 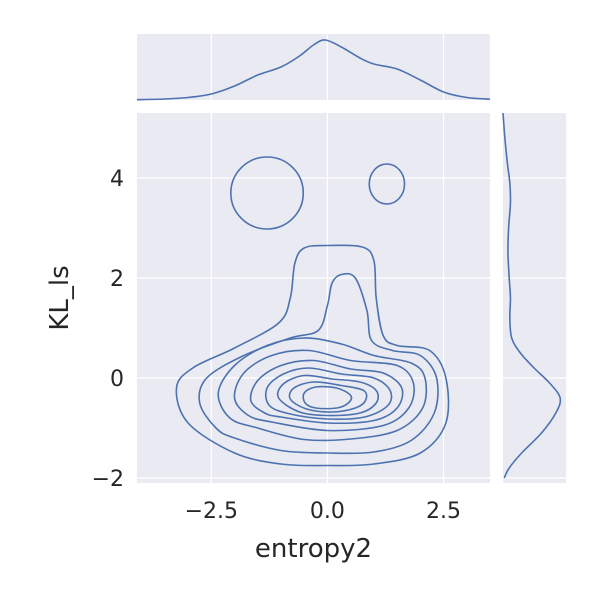 I want to click on y-axis-label: KL_ls, so click(x=60, y=297).